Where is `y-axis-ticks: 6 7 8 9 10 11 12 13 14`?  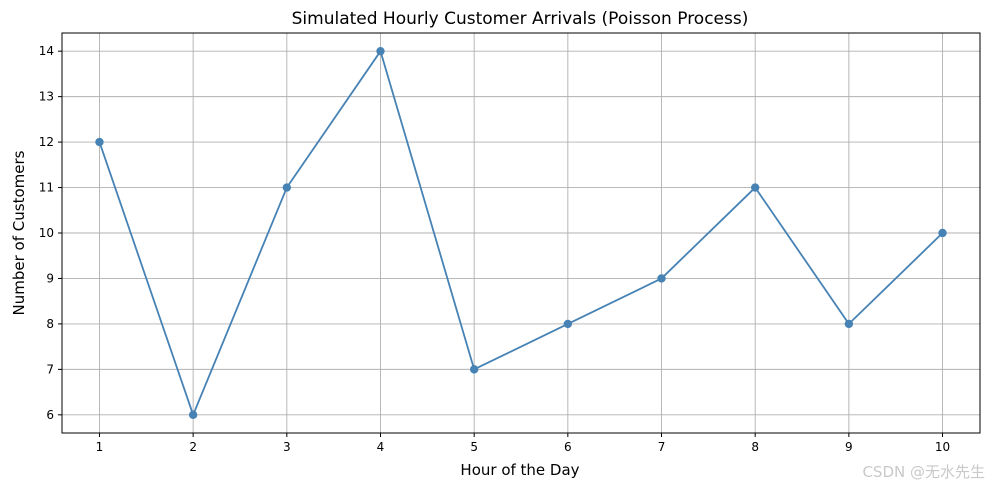
y-axis-ticks: 6 7 8 9 10 11 12 13 14 is located at coordinates (50, 233).